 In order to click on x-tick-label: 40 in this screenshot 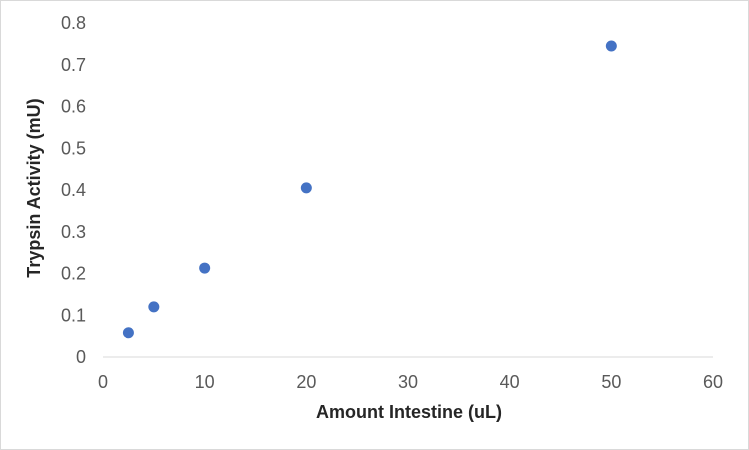, I will do `click(510, 382)`.